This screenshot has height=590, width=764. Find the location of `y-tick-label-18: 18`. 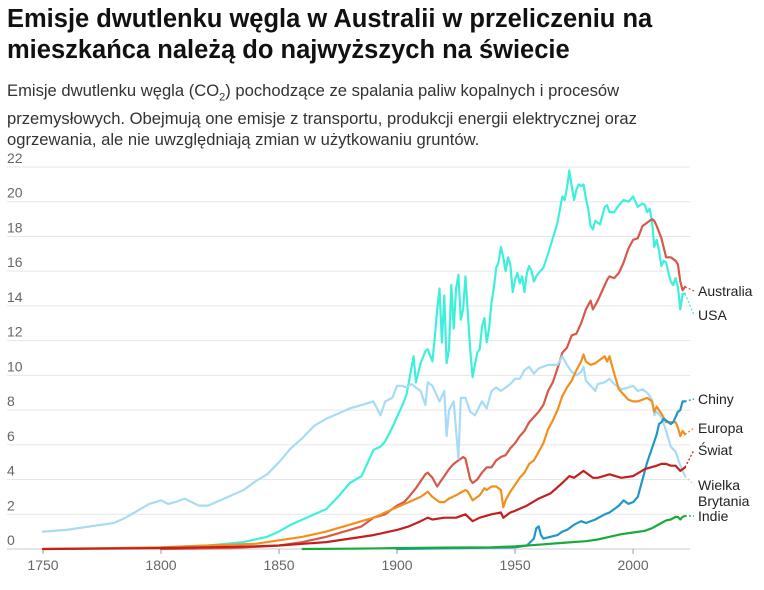

y-tick-label-18: 18 is located at coordinates (15, 227).